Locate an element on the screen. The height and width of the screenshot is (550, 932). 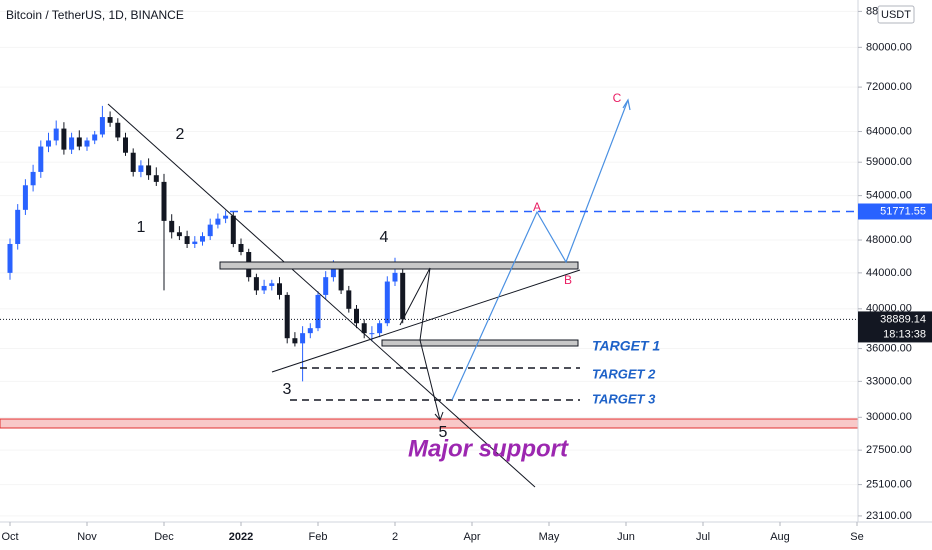
y-tick-label: 23100.00 is located at coordinates (889, 516).